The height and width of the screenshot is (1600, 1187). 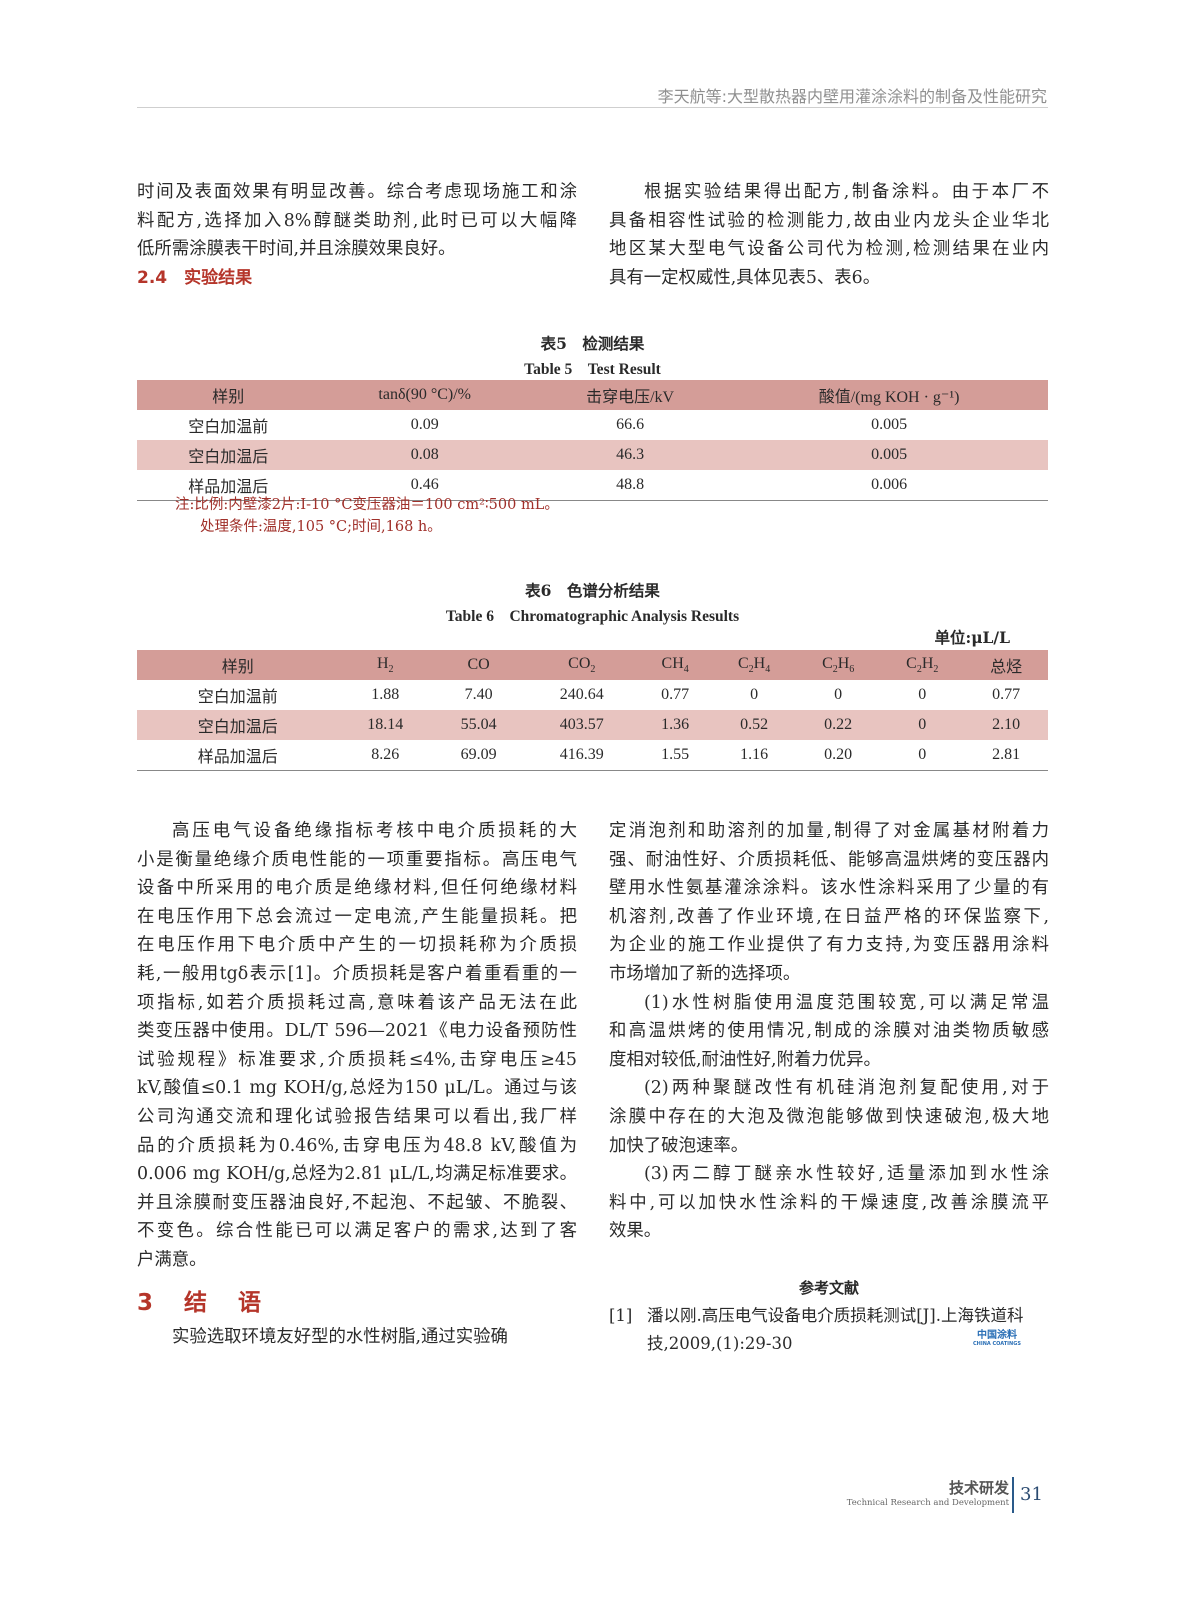 What do you see at coordinates (754, 665) in the screenshot?
I see `column-header: C2H4` at bounding box center [754, 665].